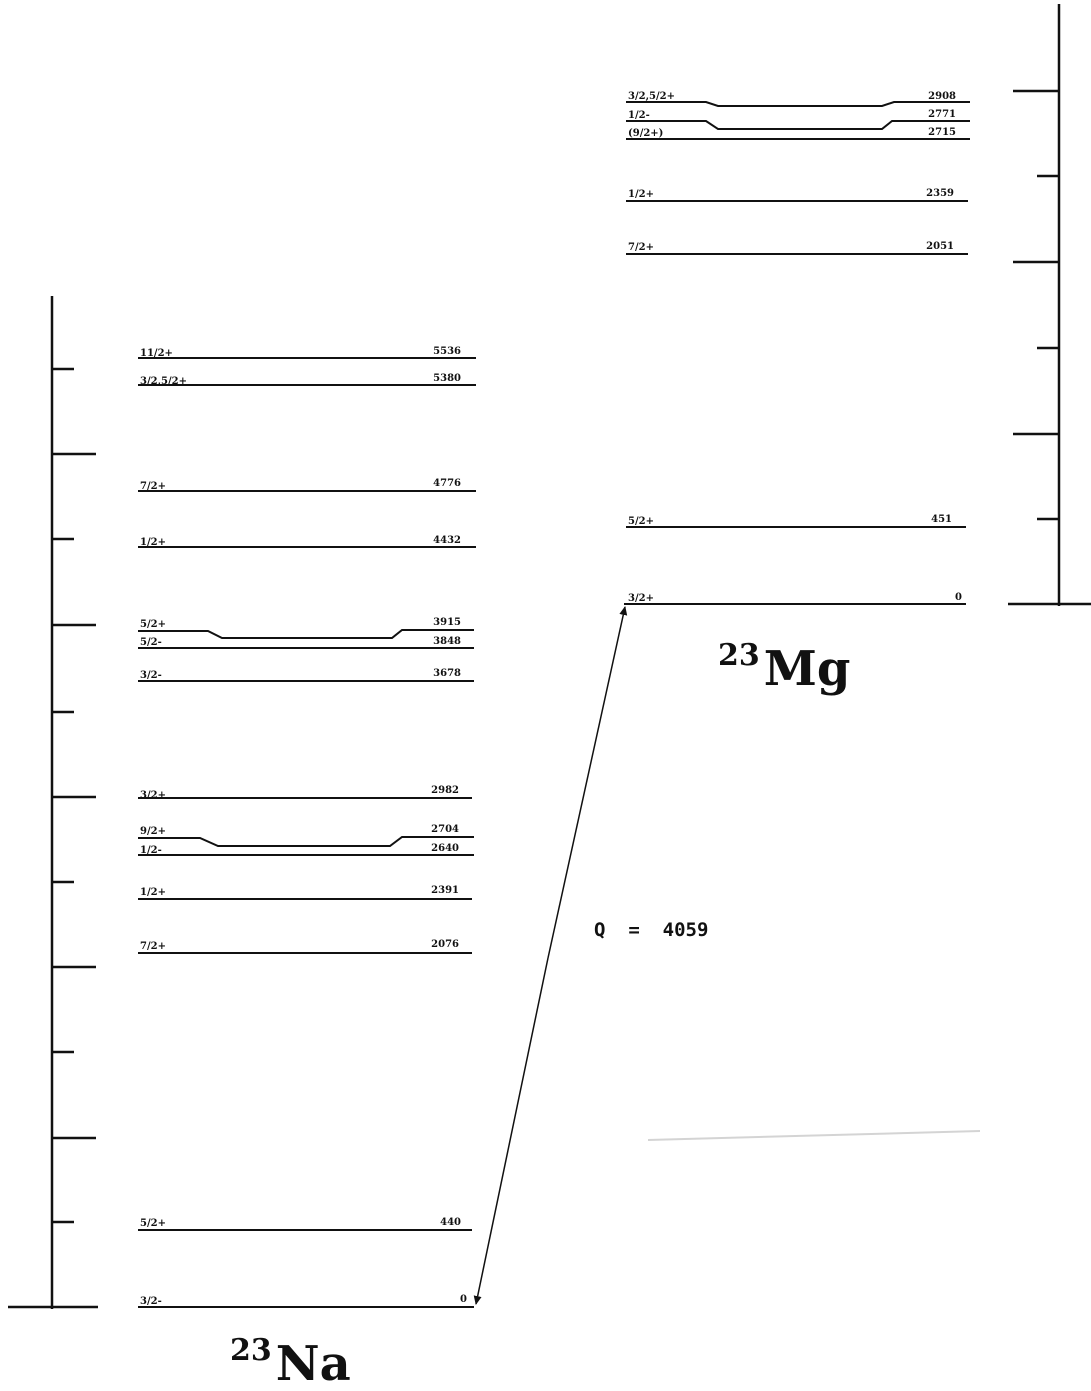 This screenshot has width=1091, height=1391. Describe the element at coordinates (941, 519) in the screenshot. I see `level-energy: 451` at that location.